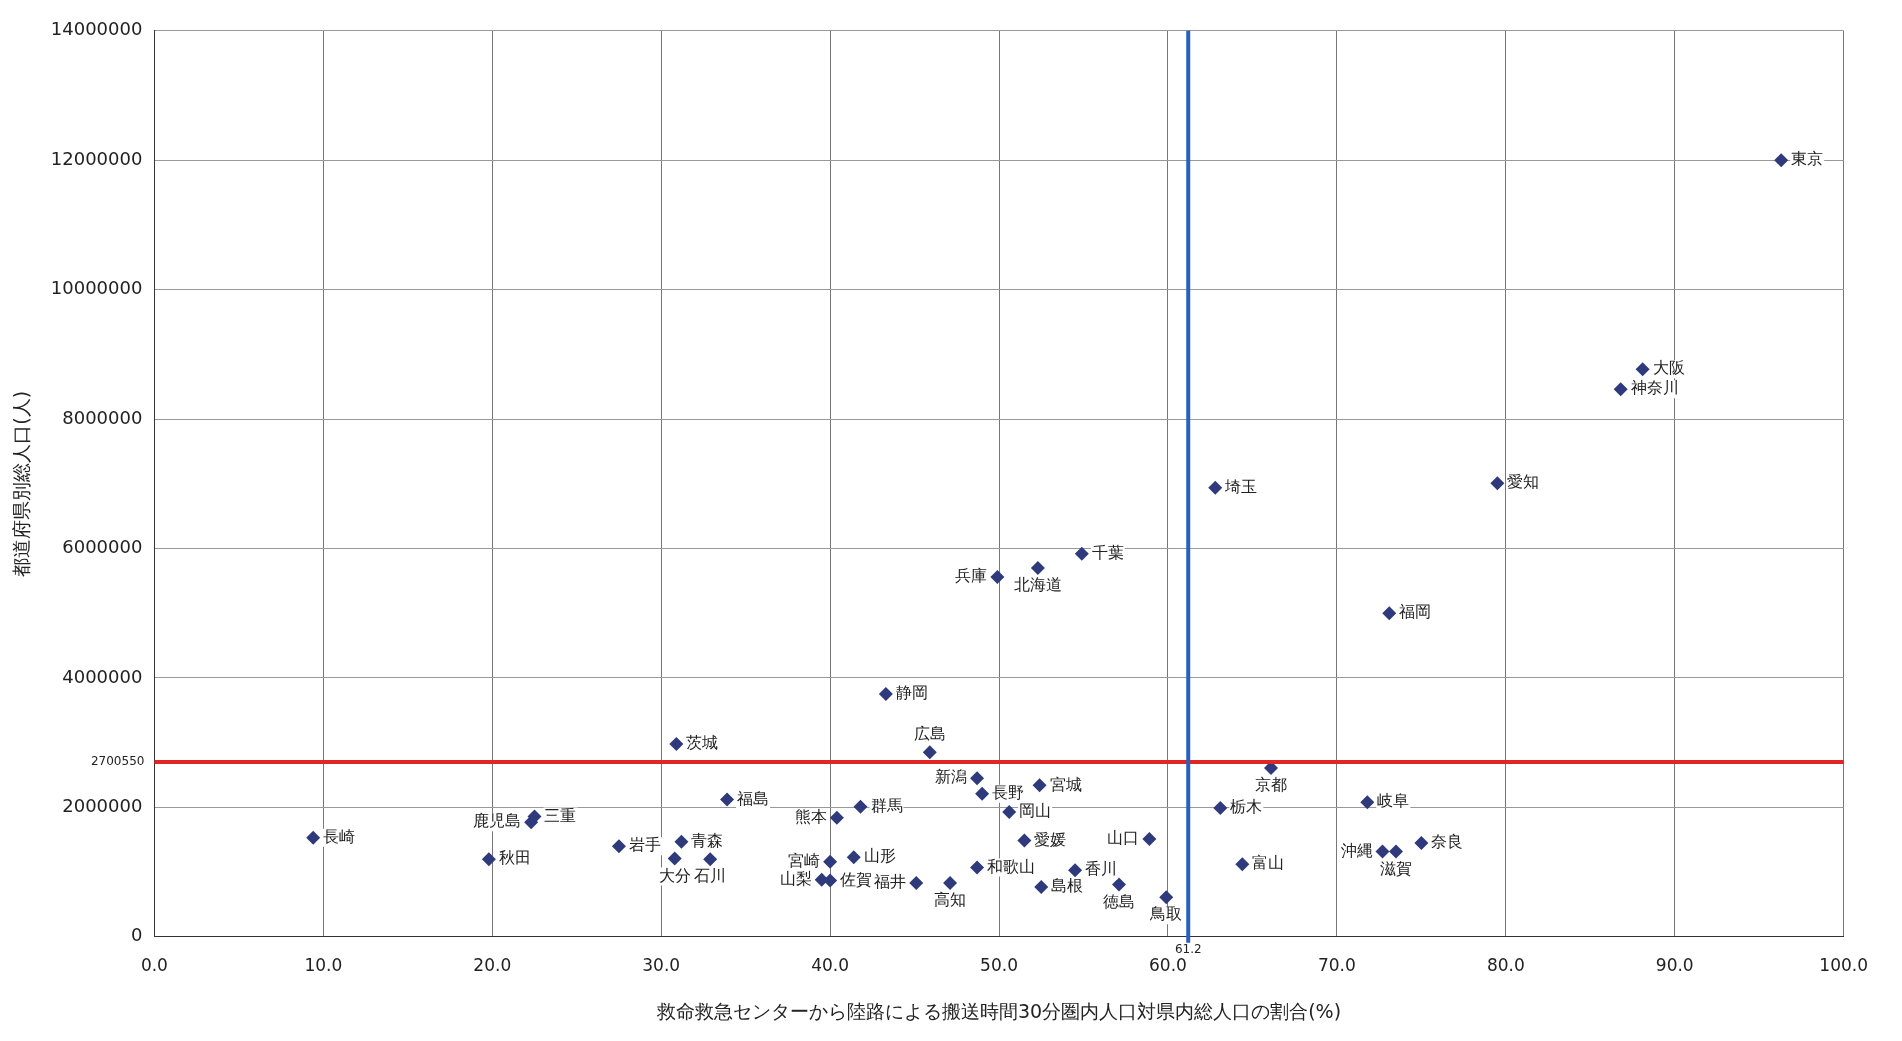  I want to click on series-label: 千葉, so click(1107, 552).